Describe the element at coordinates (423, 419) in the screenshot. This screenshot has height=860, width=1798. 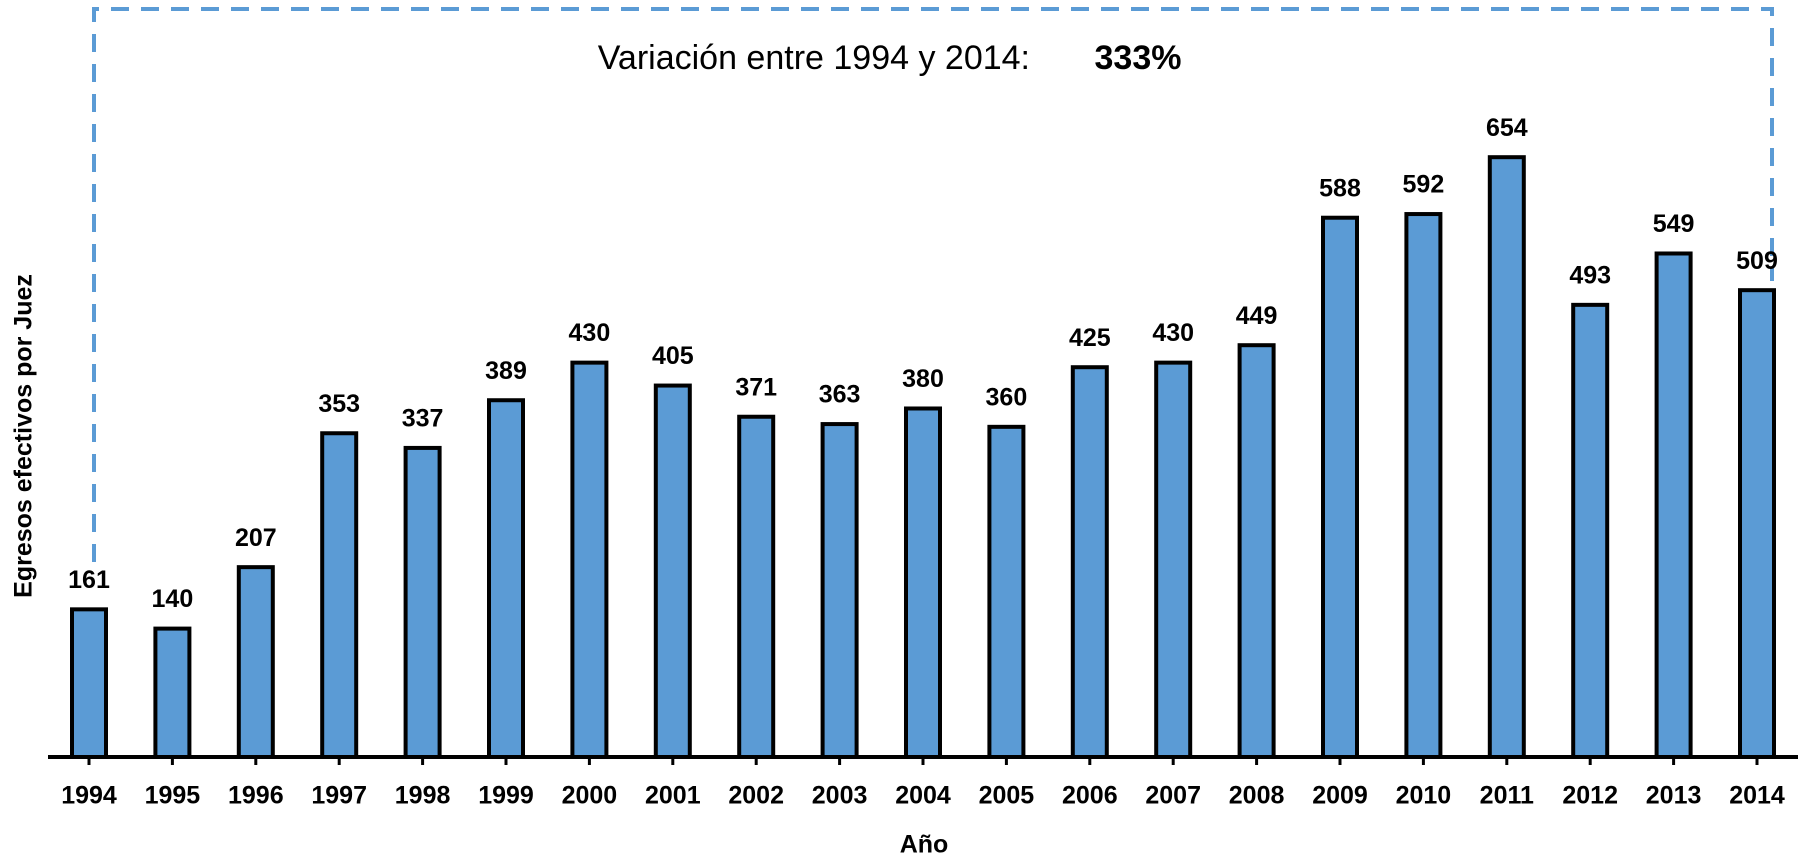
I see `data-label: 337` at that location.